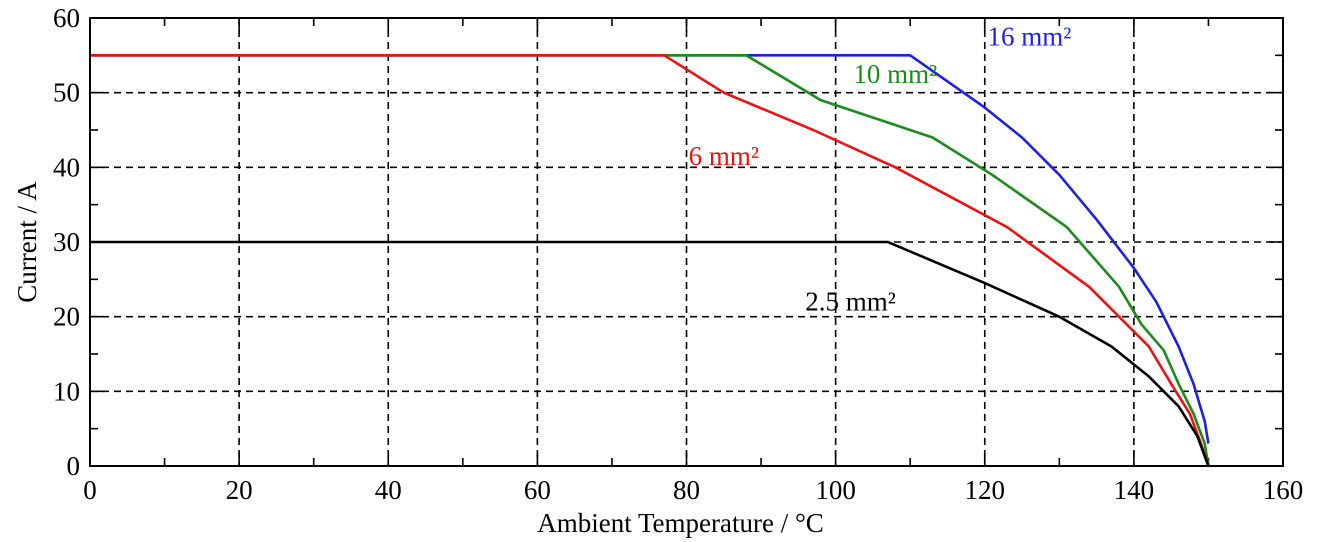 Image resolution: width=1325 pixels, height=542 pixels. Describe the element at coordinates (835, 490) in the screenshot. I see `x-tick-label-100: 100` at that location.